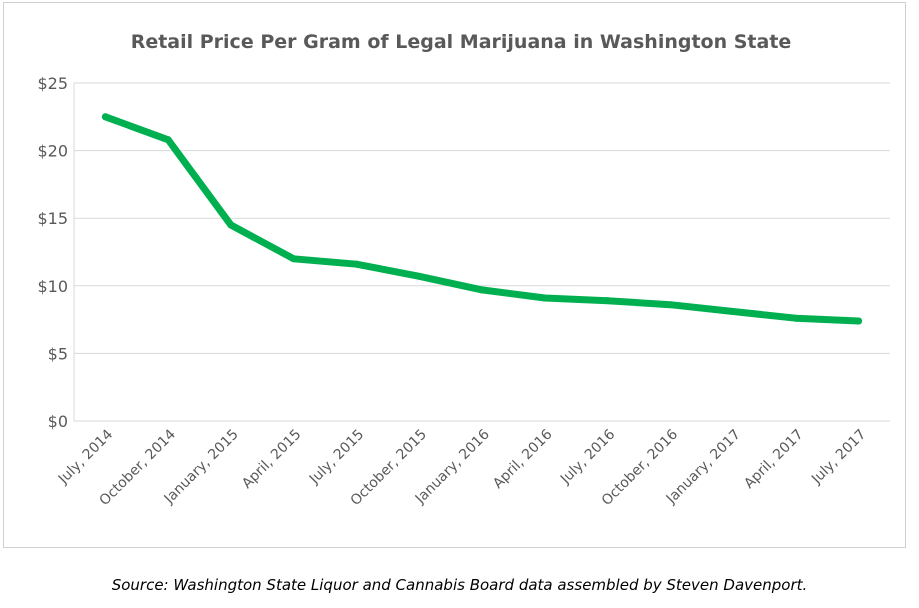 Image resolution: width=919 pixels, height=608 pixels. What do you see at coordinates (52, 286) in the screenshot?
I see `y-tick-label: $10` at bounding box center [52, 286].